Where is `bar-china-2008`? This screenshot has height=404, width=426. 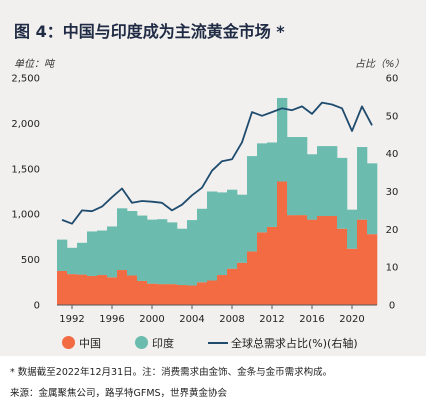
bar-china-2008 is located at coordinates (232, 286).